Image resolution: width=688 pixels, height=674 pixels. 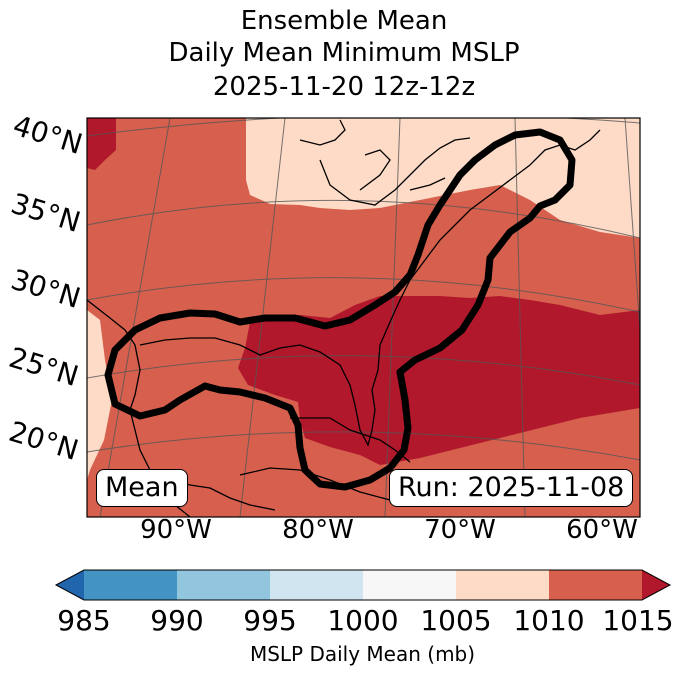 I want to click on colorbar-tick-990: 990, so click(x=177, y=620).